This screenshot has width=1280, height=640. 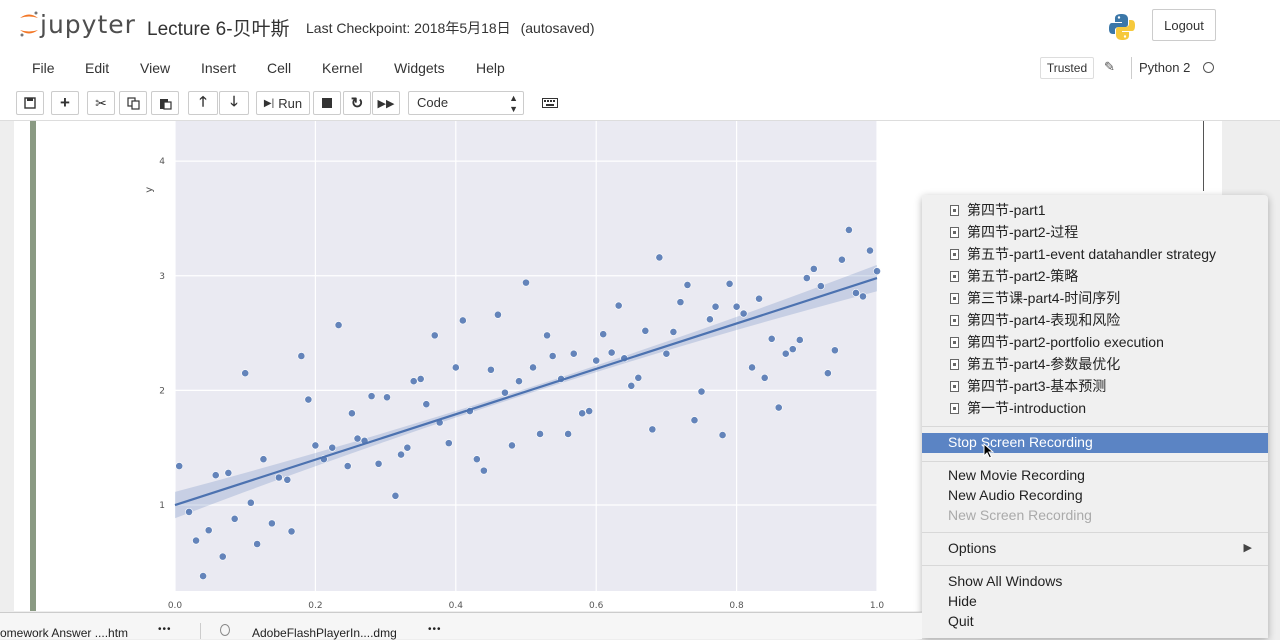 I want to click on menu-file: File, so click(x=43, y=68).